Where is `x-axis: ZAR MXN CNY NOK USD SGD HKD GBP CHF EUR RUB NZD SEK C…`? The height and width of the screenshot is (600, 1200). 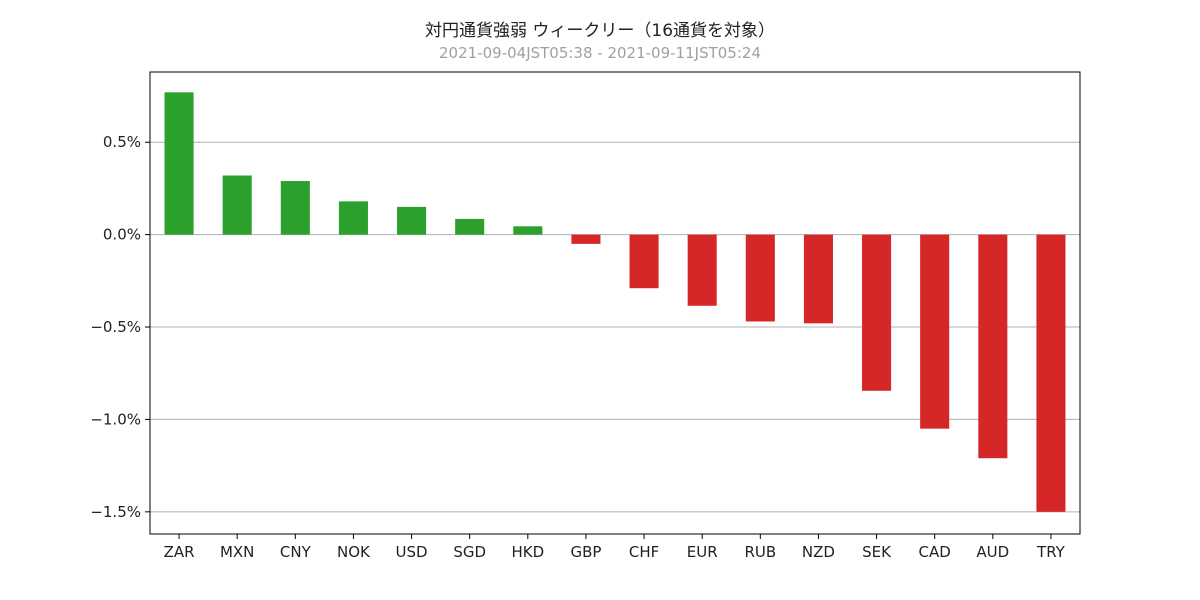
x-axis: ZAR MXN CNY NOK USD SGD HKD GBP CHF EUR RUB NZD SEK C… is located at coordinates (615, 547).